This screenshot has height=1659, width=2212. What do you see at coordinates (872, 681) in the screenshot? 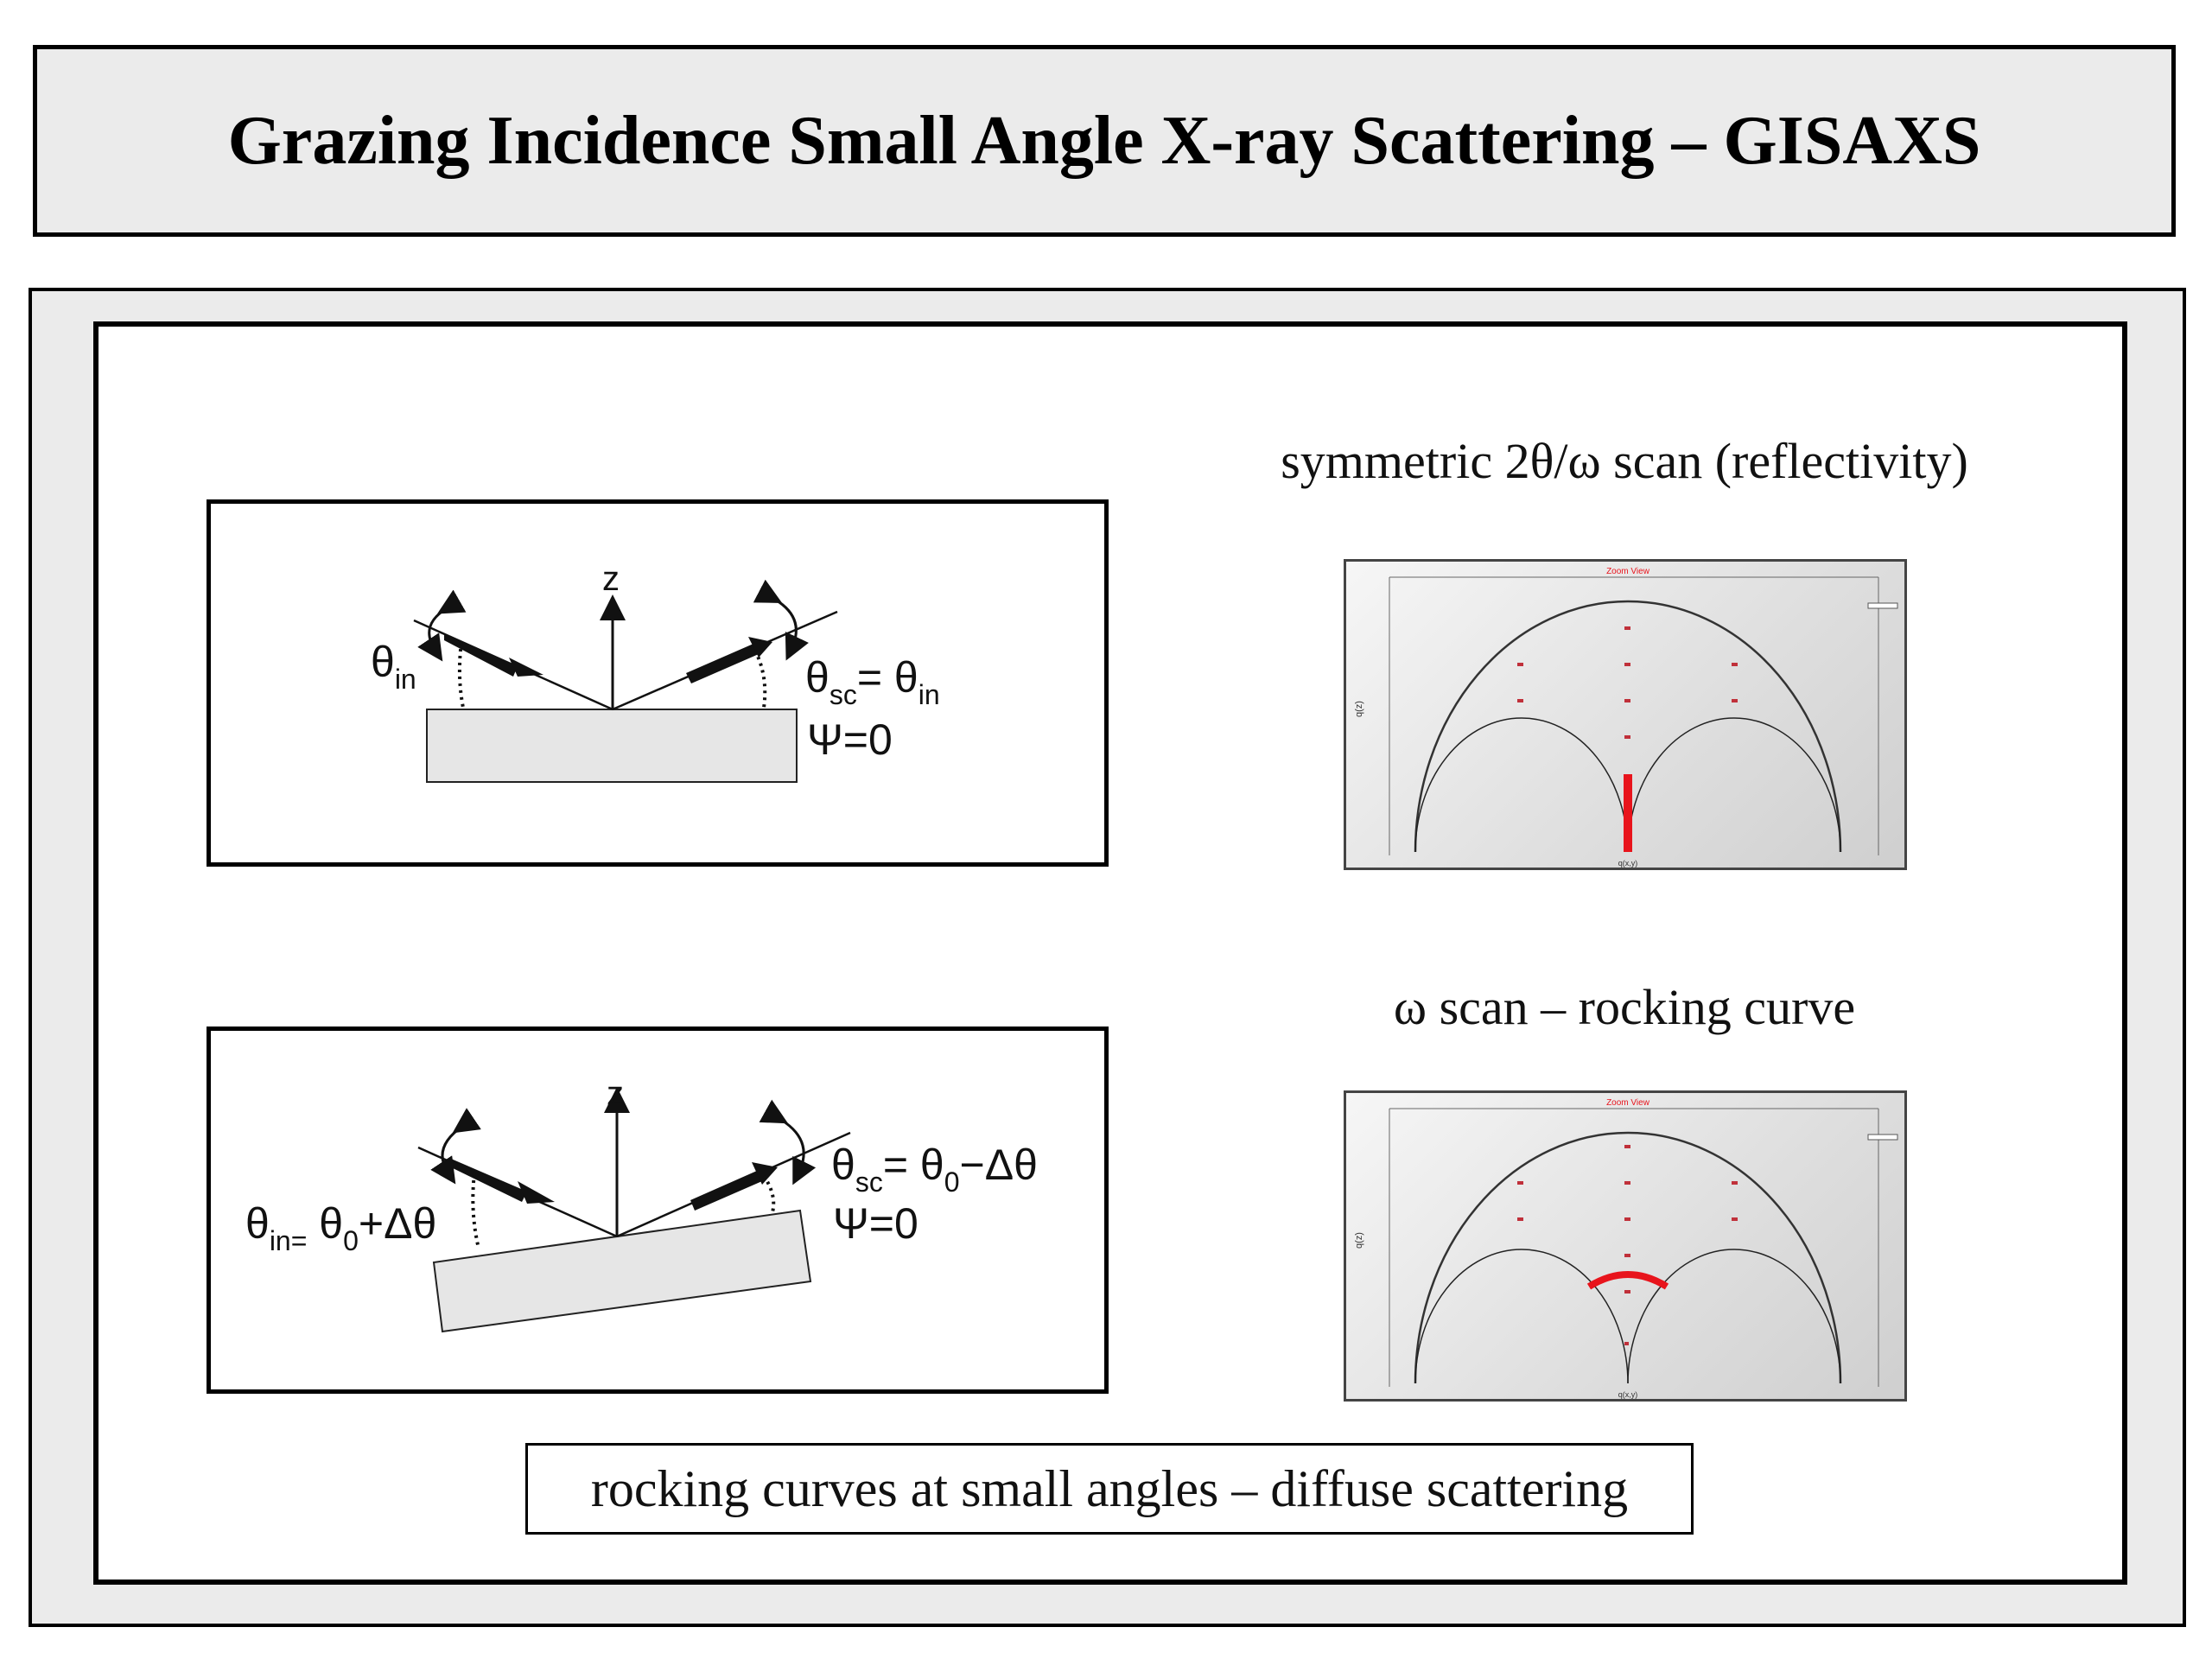
I see `theta-sc-label: θsc= θin` at bounding box center [872, 681].